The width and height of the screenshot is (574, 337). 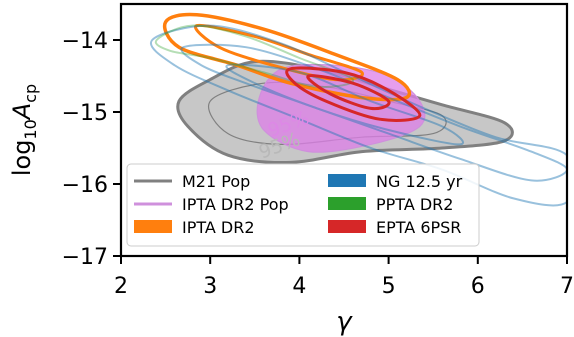 What do you see at coordinates (153, 226) in the screenshot?
I see `legend-swatch-ipta-dr2` at bounding box center [153, 226].